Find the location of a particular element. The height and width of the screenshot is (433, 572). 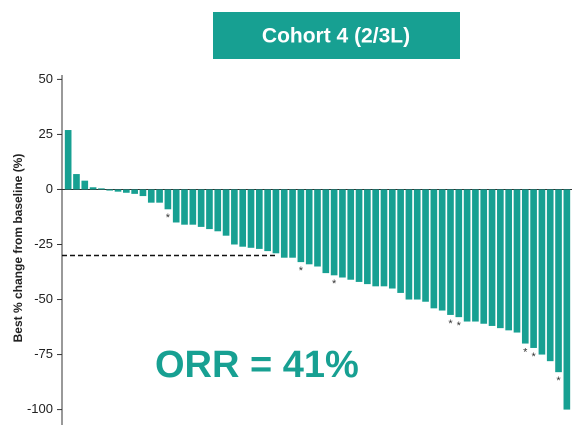

chart-title: Cohort 4 (2/3L) is located at coordinates (336, 36).